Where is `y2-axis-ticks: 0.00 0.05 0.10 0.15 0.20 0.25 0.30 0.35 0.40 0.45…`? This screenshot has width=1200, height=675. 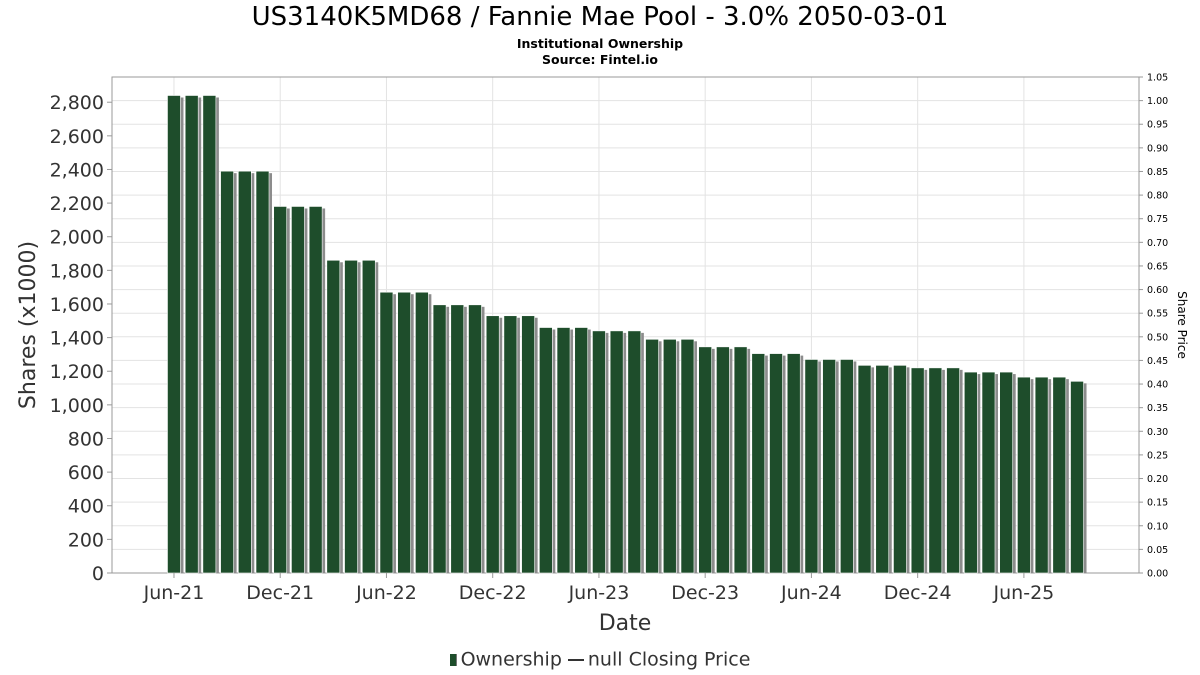
y2-axis-ticks: 0.00 0.05 0.10 0.15 0.20 0.25 0.30 0.35 0.40 0.45… is located at coordinates (1153, 326).